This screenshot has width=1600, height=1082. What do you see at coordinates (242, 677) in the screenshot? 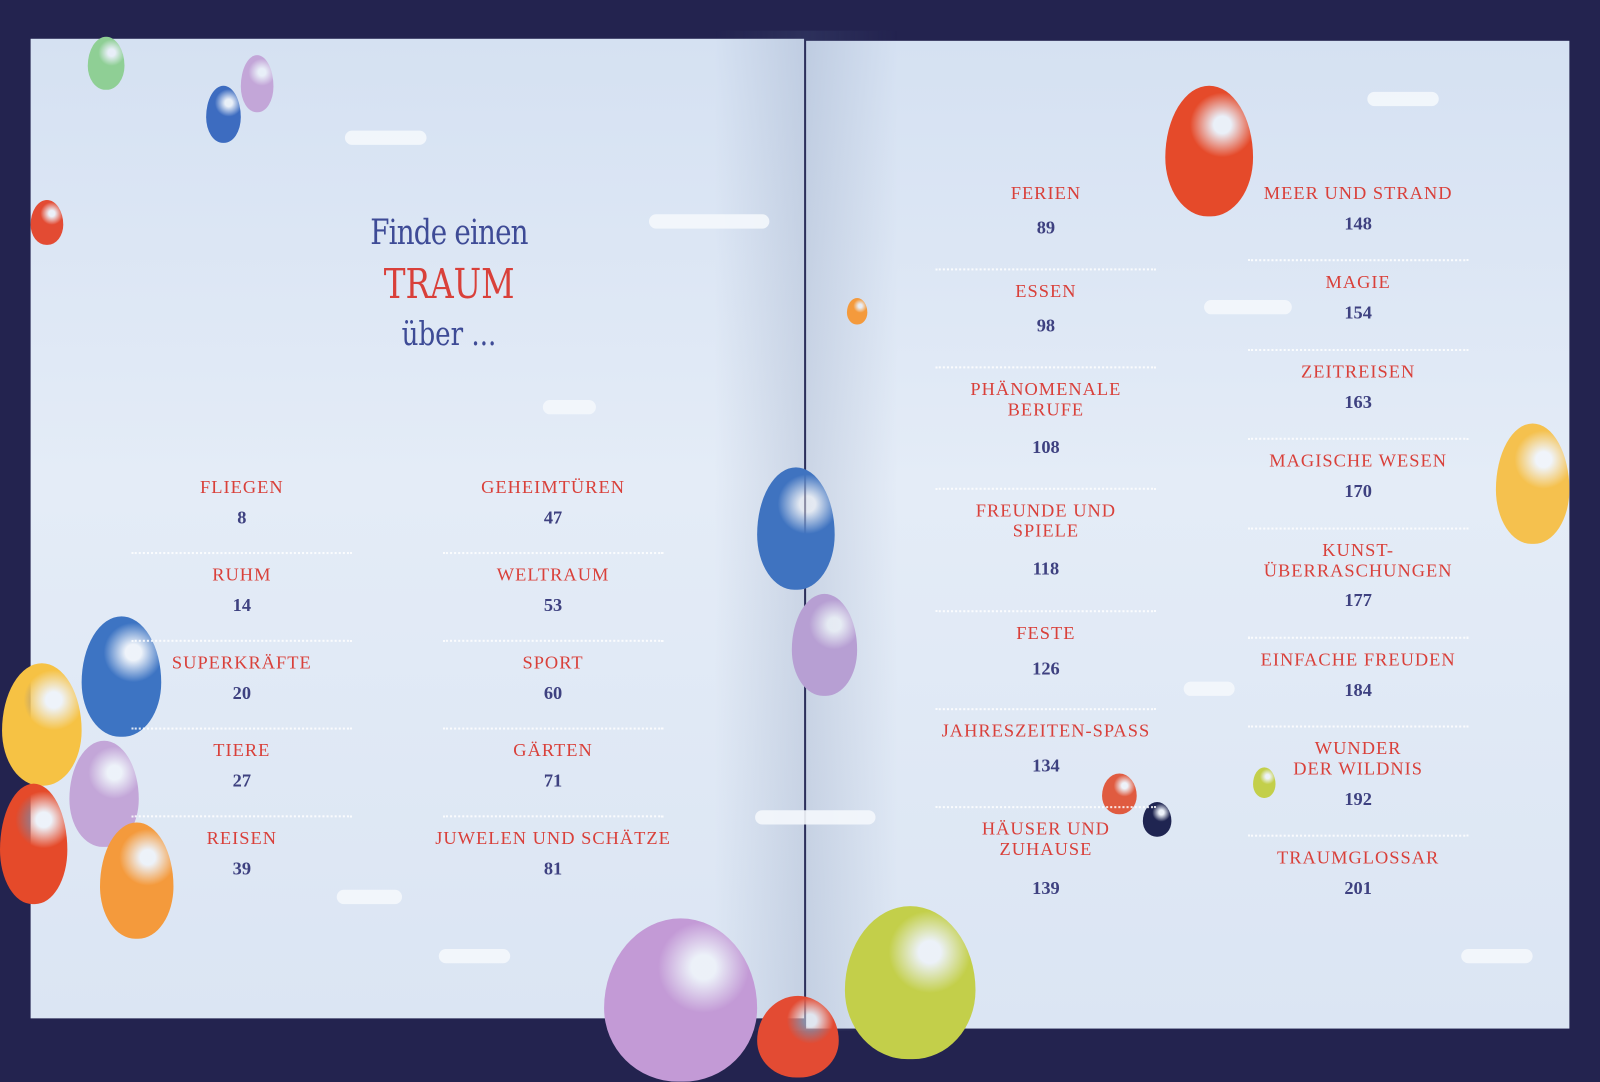
I see `toc-entry: SUPERKRÄFTE 20` at bounding box center [242, 677].